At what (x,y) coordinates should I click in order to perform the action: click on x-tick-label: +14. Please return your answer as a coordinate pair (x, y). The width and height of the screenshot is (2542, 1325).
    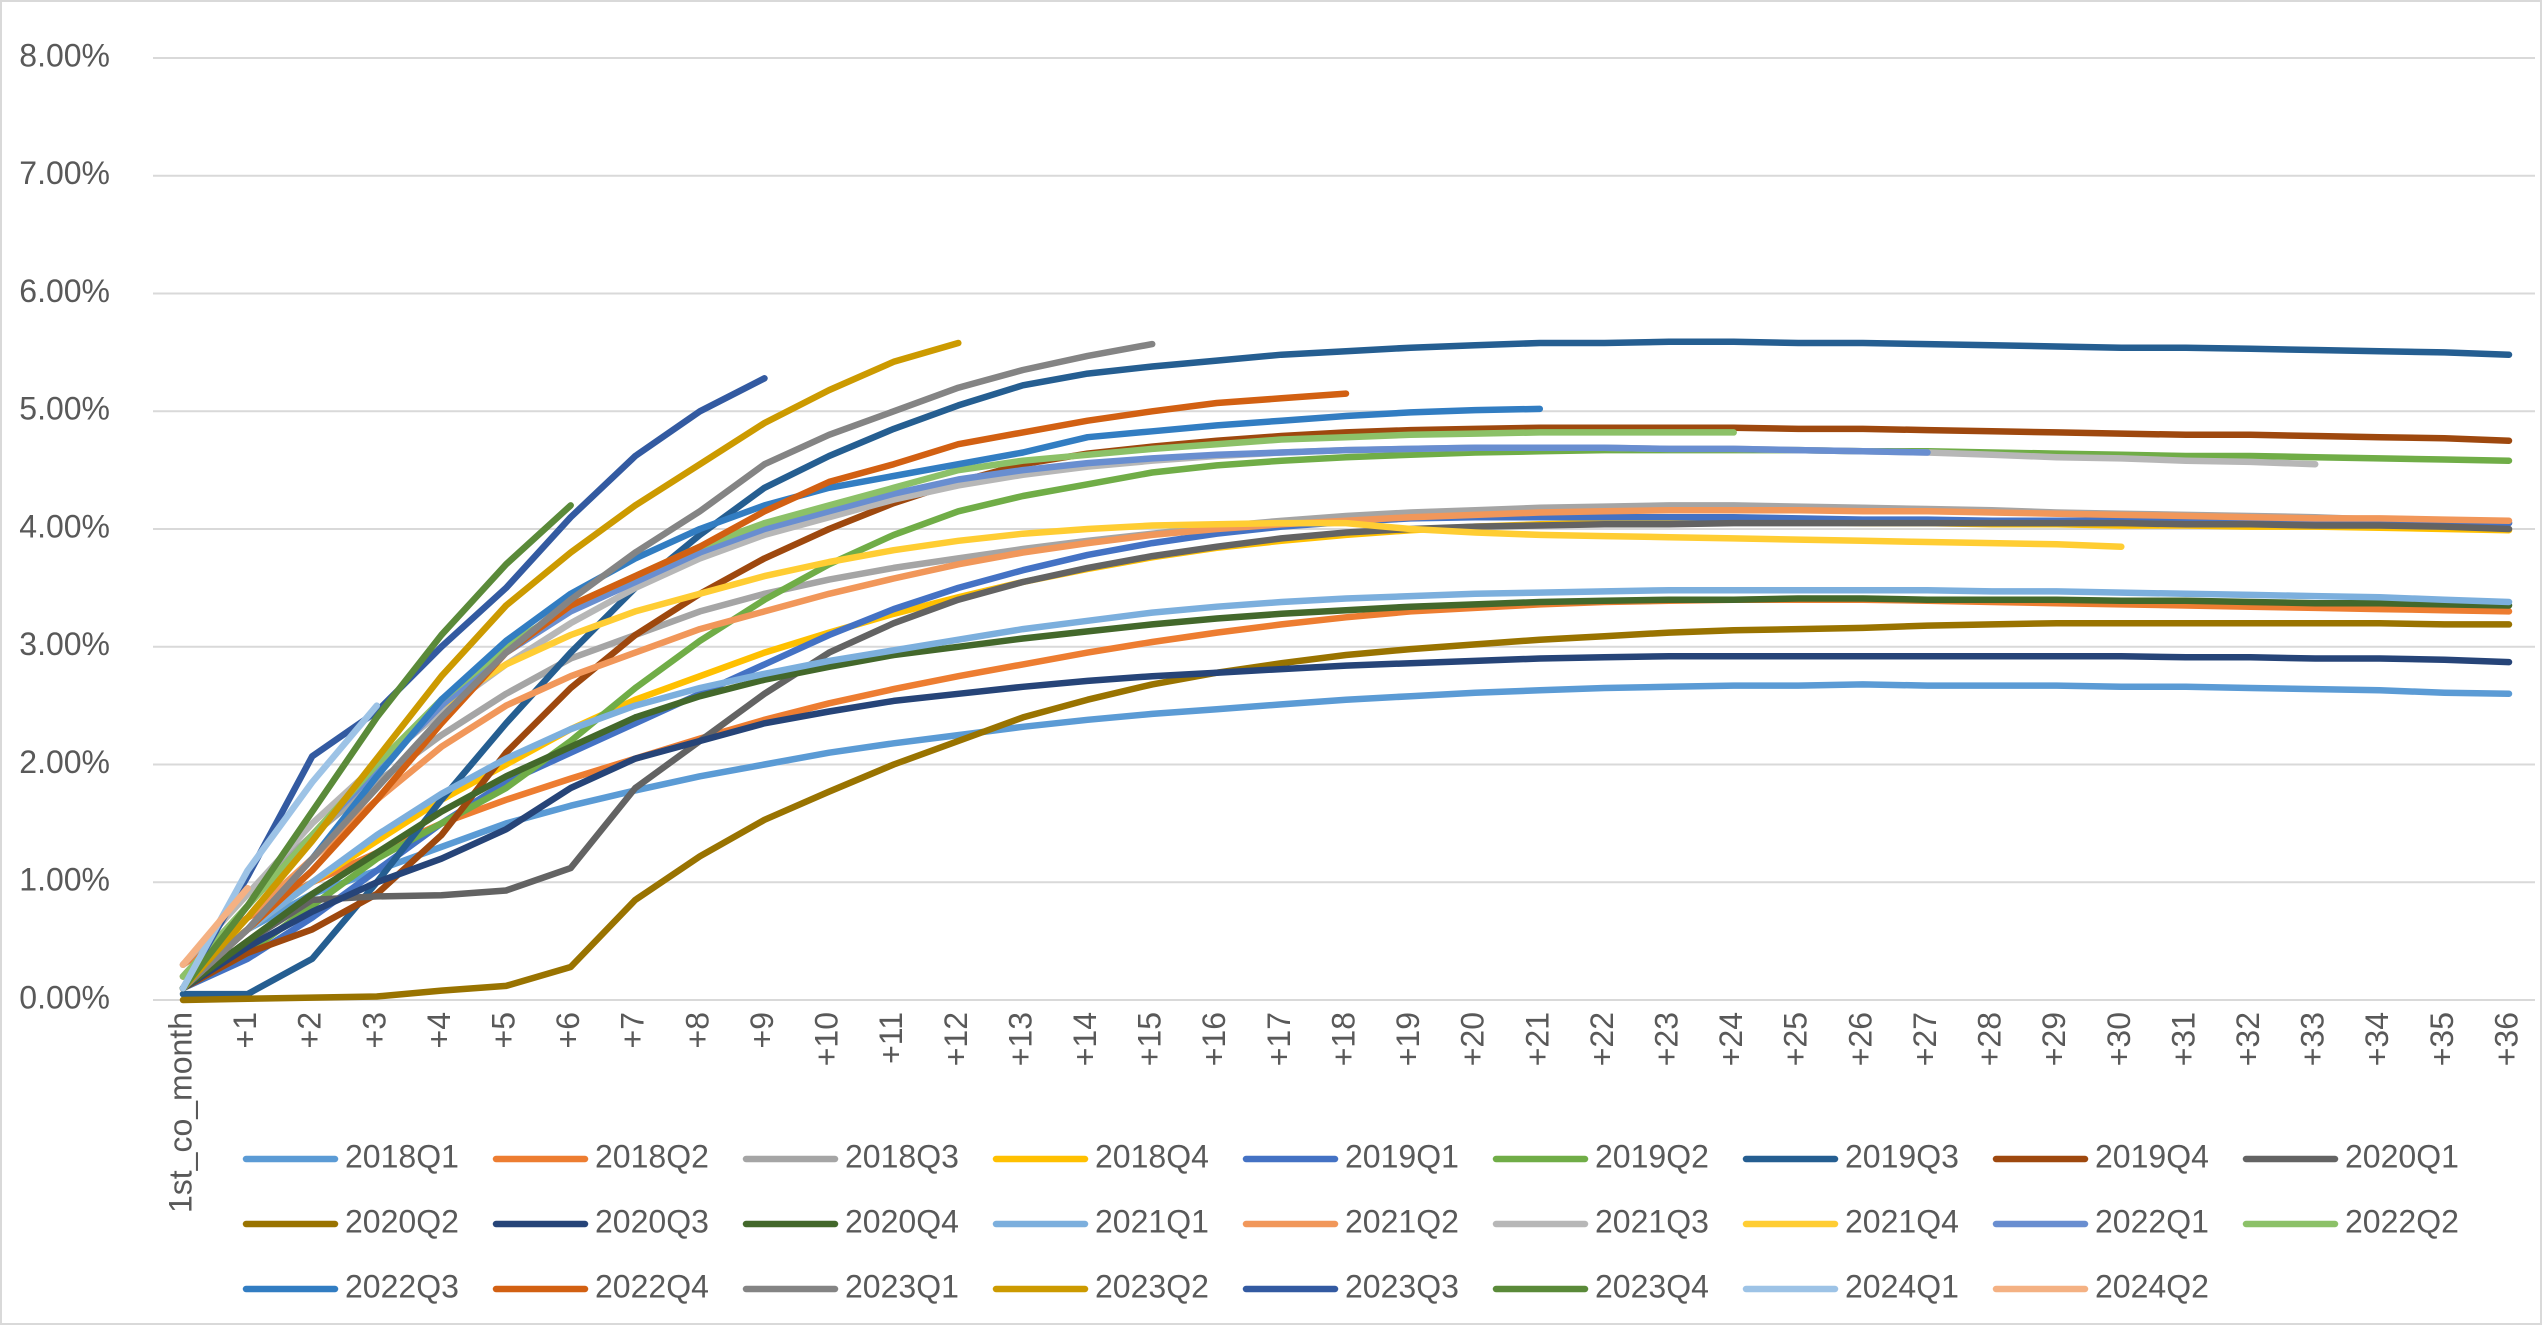
    Looking at the image, I should click on (1085, 1039).